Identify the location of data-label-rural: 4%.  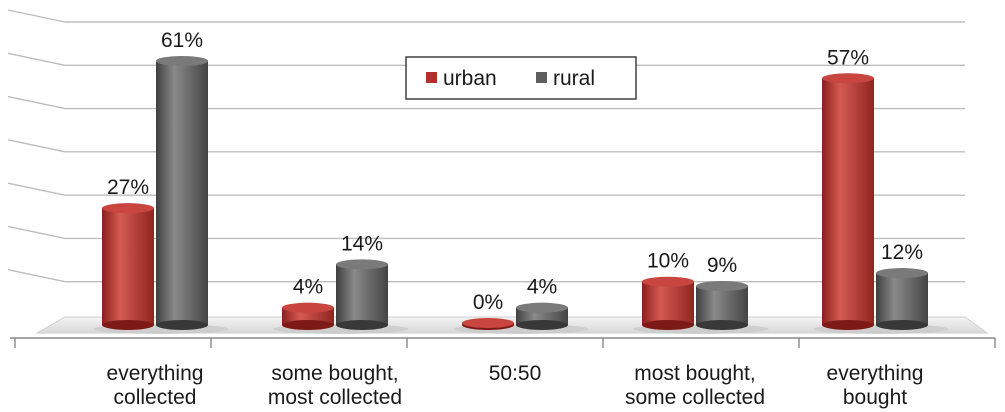
(542, 287).